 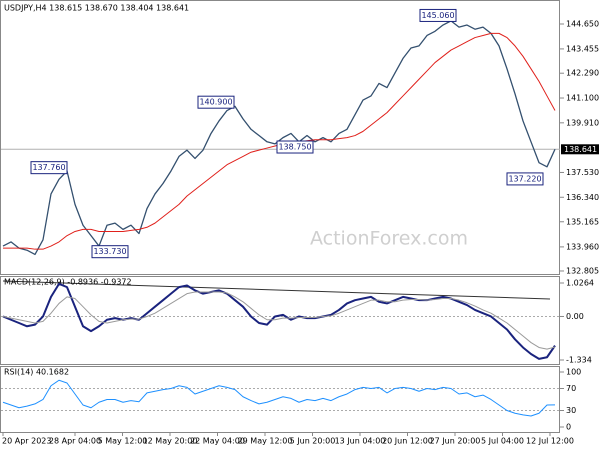 I want to click on current-price-label: 138.641, so click(x=580, y=149).